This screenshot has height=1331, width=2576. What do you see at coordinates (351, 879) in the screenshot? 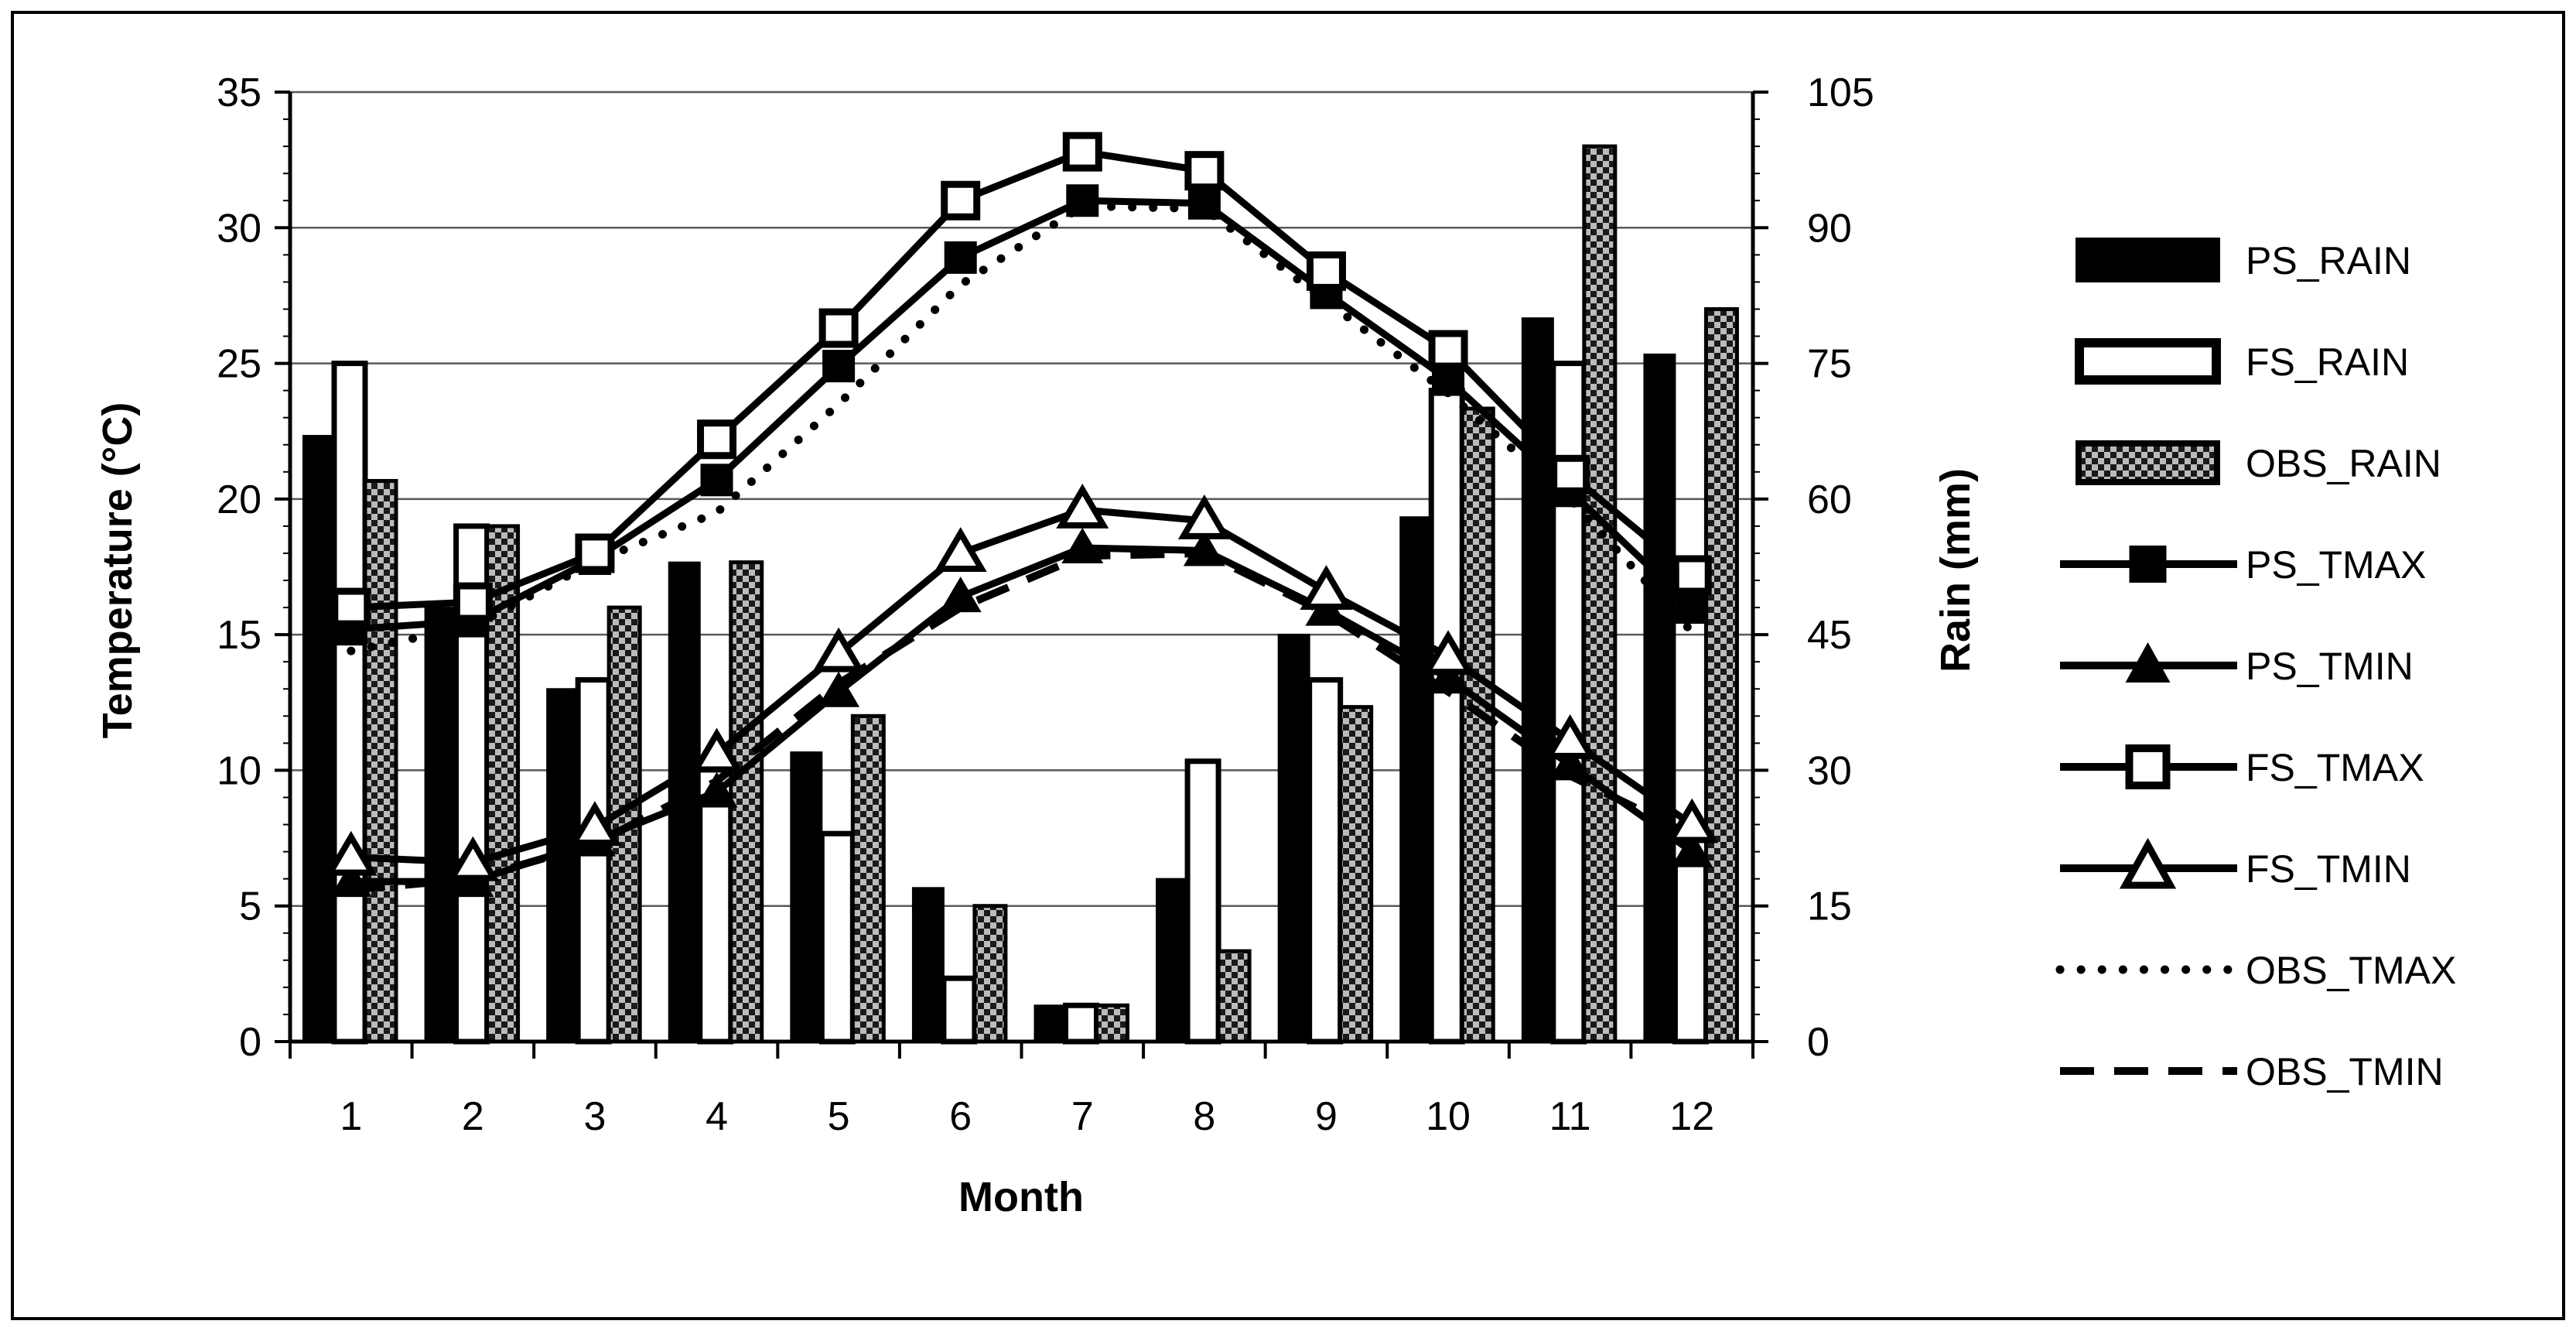
I see `marker-ps_tmin-m1` at bounding box center [351, 879].